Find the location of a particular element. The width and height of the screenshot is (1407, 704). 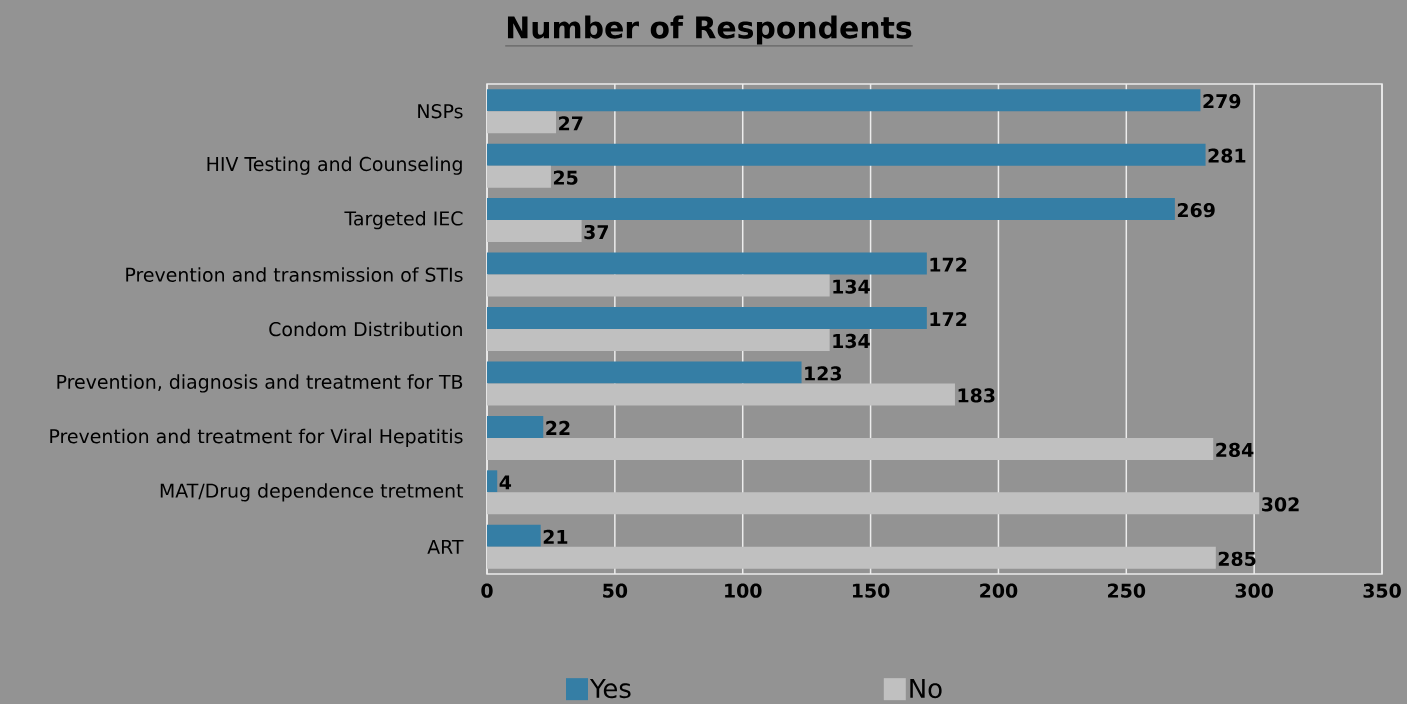

data-label: 284 is located at coordinates (1235, 450).